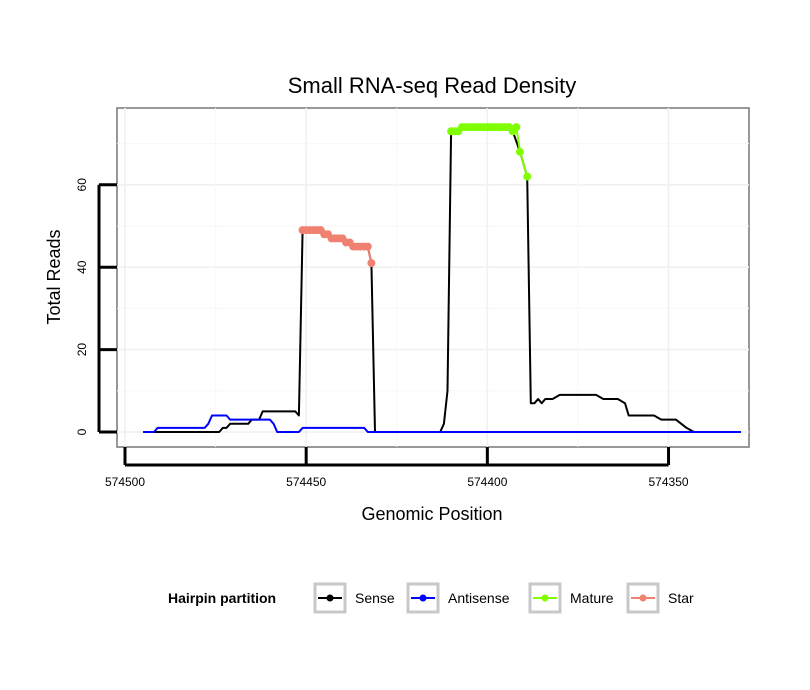 This screenshot has width=810, height=690. Describe the element at coordinates (82, 185) in the screenshot. I see `y-tick-label: 60` at that location.